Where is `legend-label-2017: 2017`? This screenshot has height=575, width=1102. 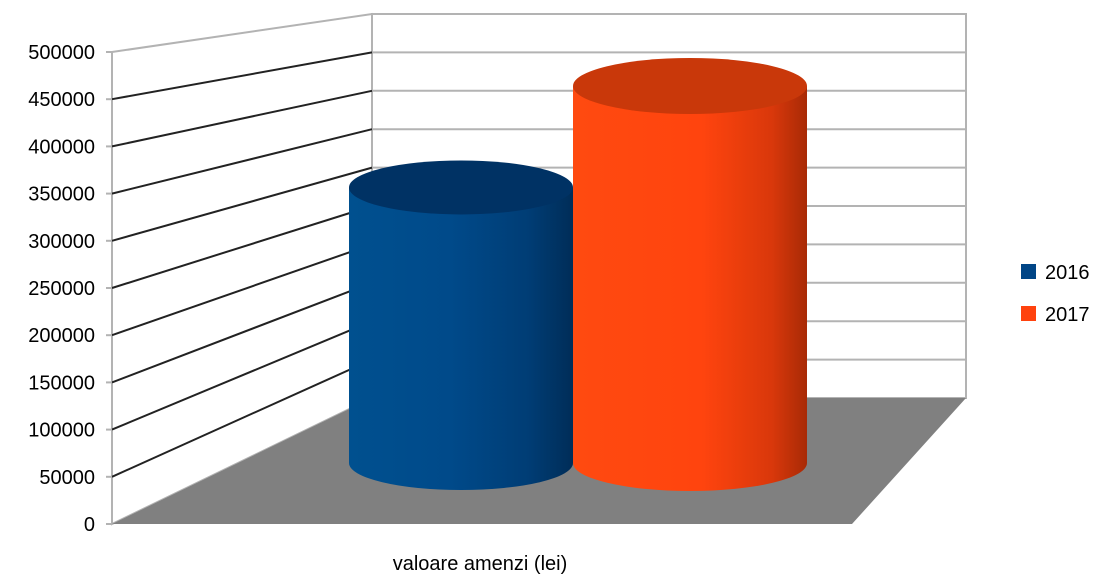 legend-label-2017: 2017 is located at coordinates (1067, 315).